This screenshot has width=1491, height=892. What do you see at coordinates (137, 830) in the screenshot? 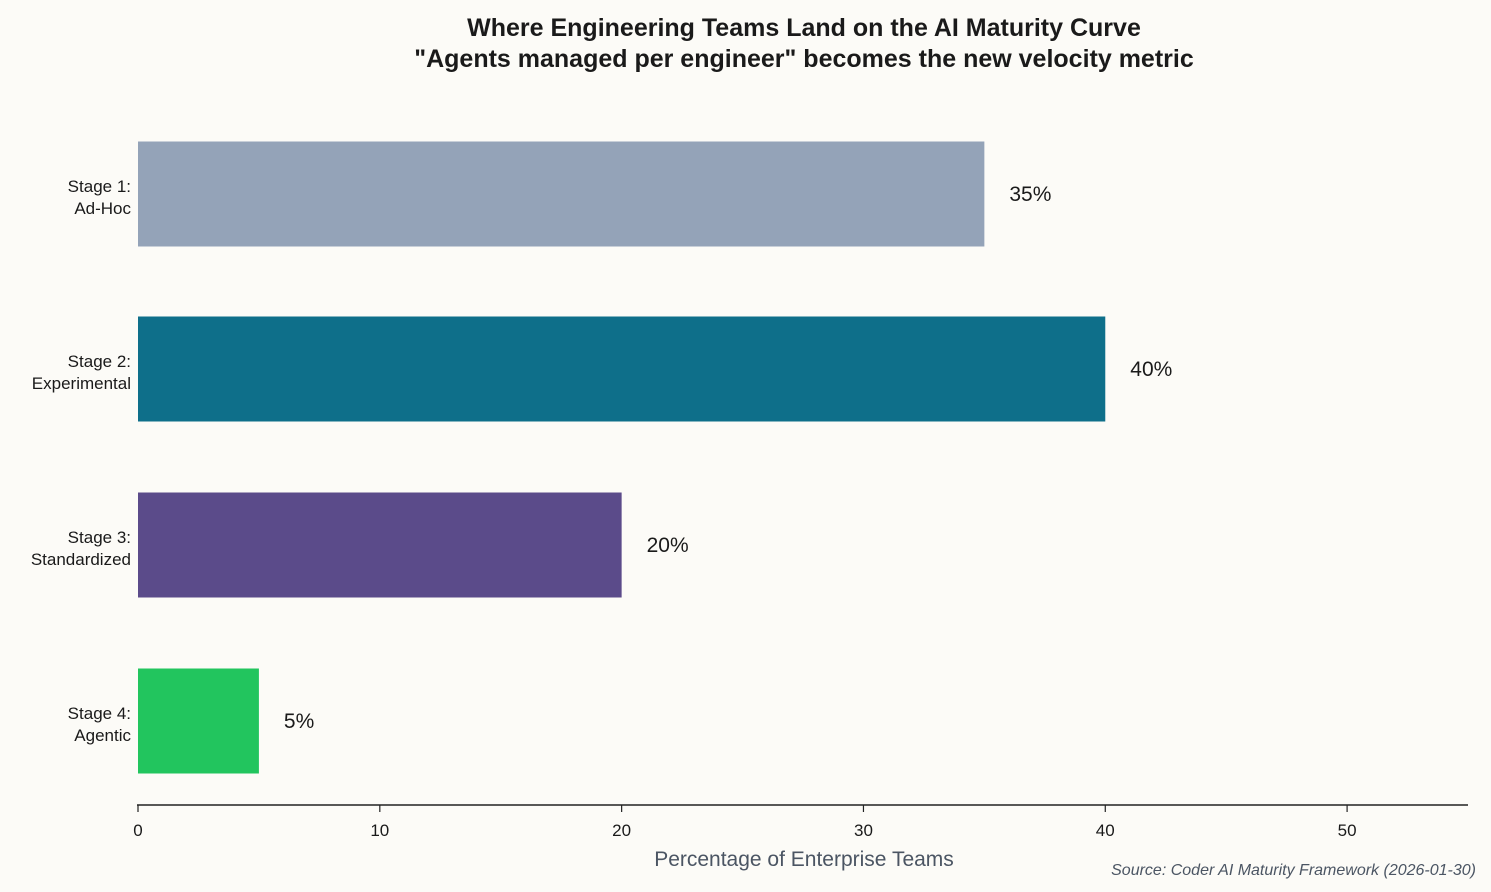
I see `x-tick-label: 0` at bounding box center [137, 830].